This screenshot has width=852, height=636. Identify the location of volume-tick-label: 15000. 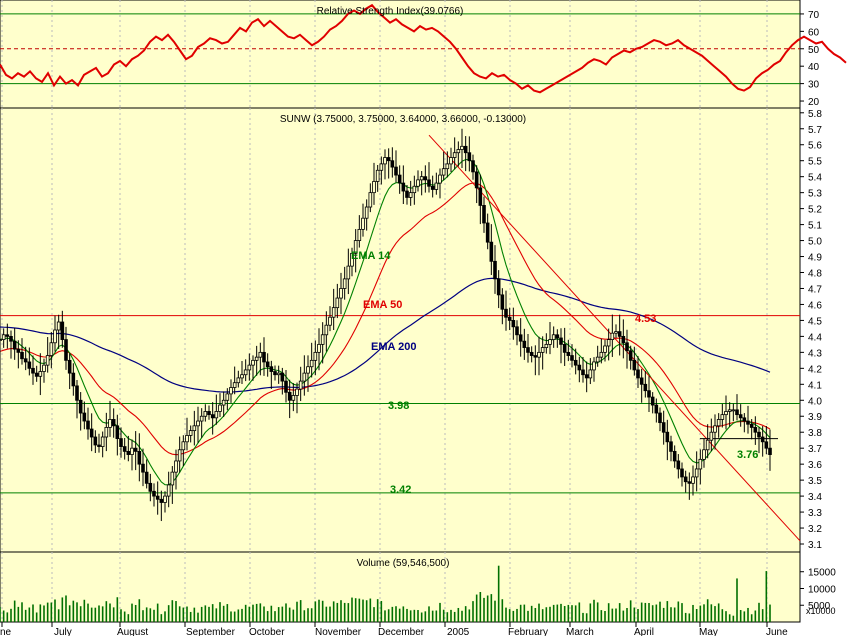
(822, 573).